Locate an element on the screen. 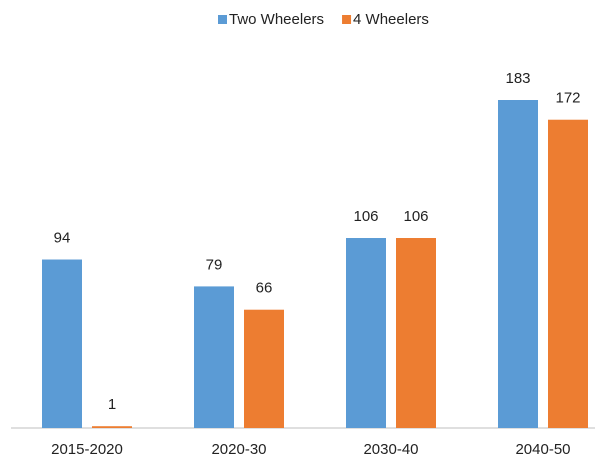 This screenshot has height=464, width=605. x-tick-label: 2030-40 is located at coordinates (390, 449).